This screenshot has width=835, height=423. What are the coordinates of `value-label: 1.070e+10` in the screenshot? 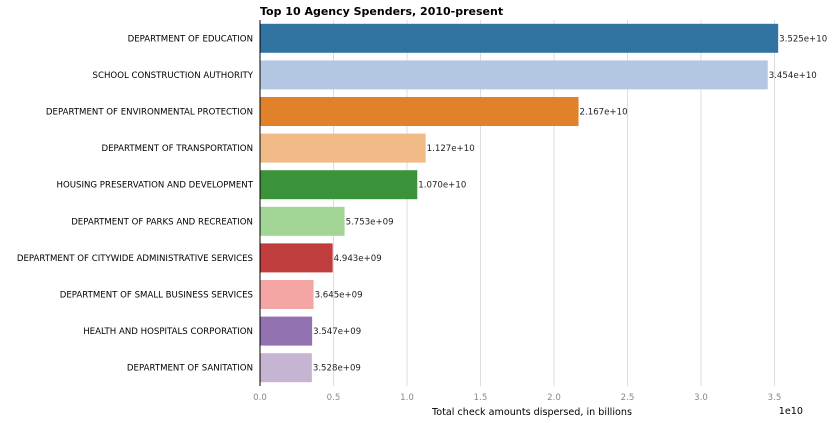 It's located at (442, 186).